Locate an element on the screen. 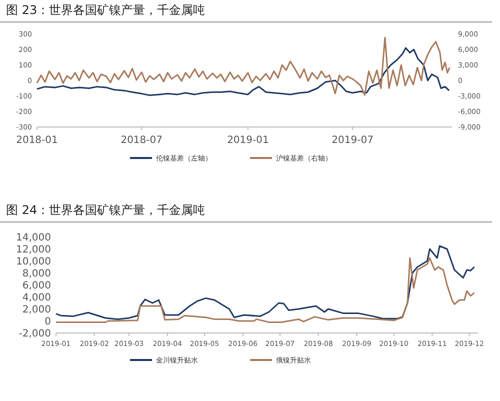  y-tick-label: 2,000 is located at coordinates (36, 310).